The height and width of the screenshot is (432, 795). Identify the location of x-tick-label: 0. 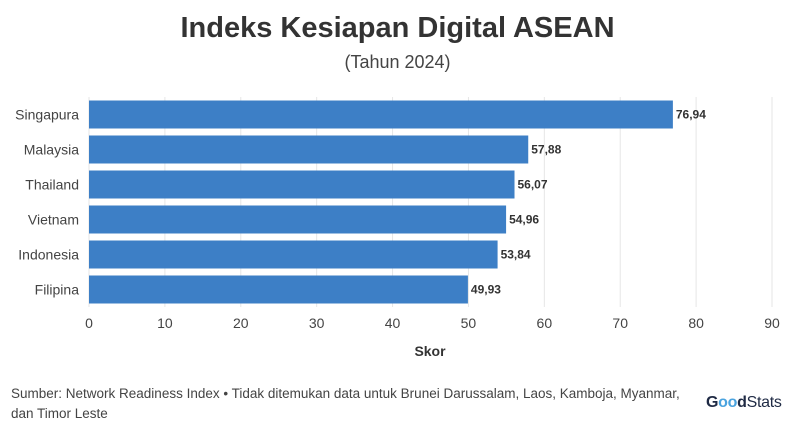
(89, 323).